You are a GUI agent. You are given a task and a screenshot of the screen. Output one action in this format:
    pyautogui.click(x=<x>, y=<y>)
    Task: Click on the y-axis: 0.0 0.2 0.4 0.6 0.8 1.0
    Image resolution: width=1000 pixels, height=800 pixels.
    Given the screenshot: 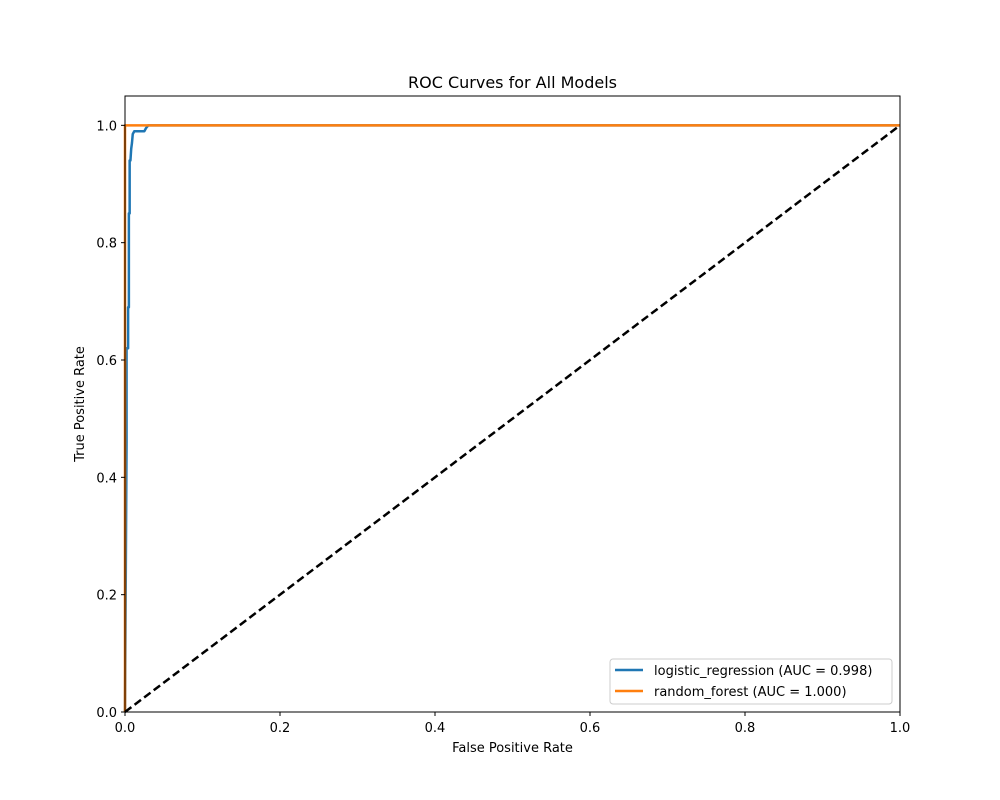 What is the action you would take?
    pyautogui.click(x=110, y=420)
    